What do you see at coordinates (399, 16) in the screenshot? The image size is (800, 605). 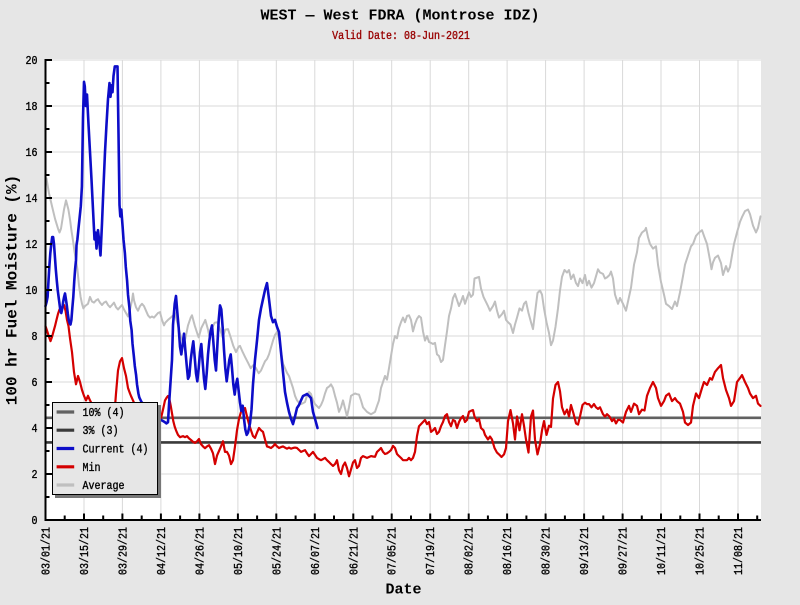 I see `svg-text:WEST — West FDRA (Montrose IDZ: WEST — West FDRA (Montrose IDZ)` at bounding box center [399, 16].